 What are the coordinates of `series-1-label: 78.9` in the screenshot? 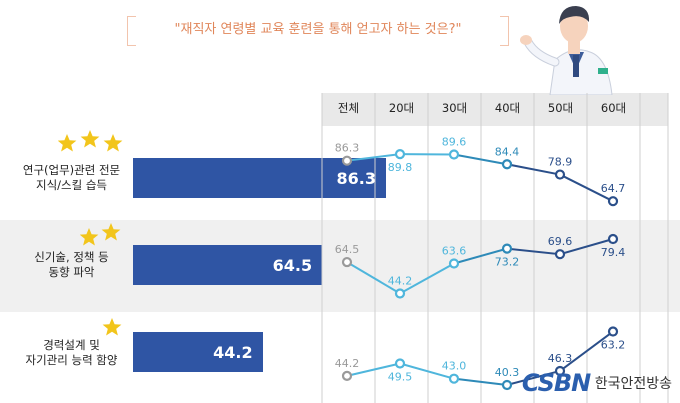 It's located at (560, 162).